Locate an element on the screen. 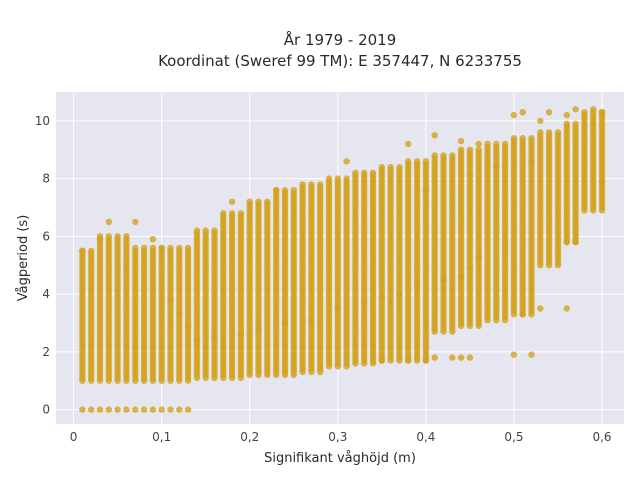 The height and width of the screenshot is (480, 640). y-tick-label: 8 is located at coordinates (46, 179).